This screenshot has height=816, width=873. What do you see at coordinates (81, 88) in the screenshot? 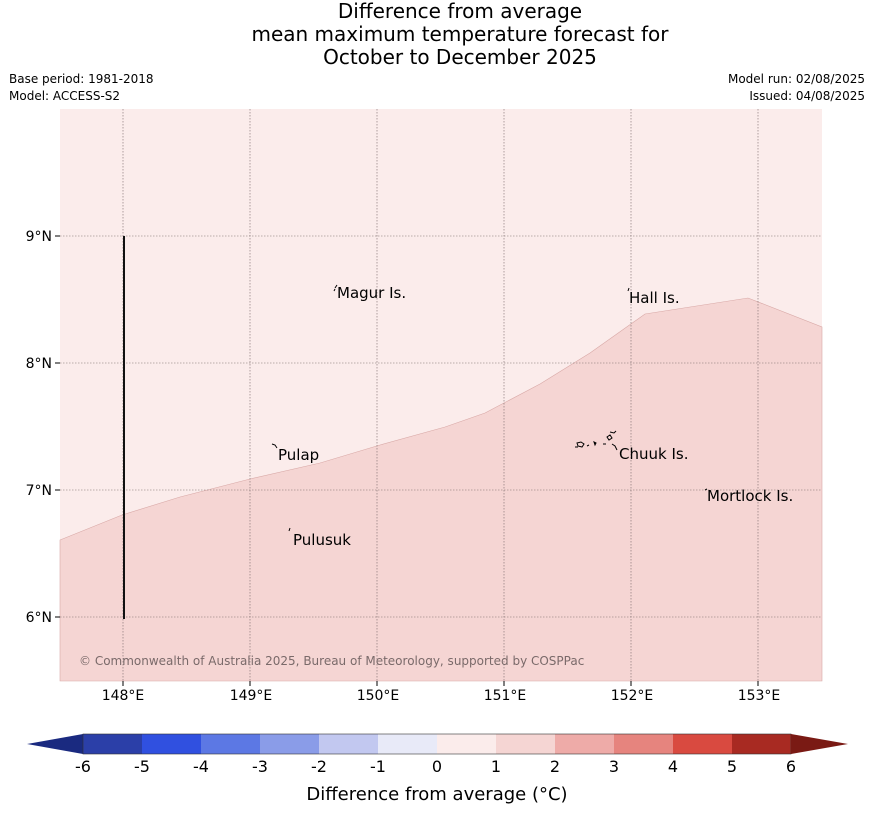
I see `meta-left: Base period: 1981-2018 Model: ACCESS-S2` at bounding box center [81, 88].